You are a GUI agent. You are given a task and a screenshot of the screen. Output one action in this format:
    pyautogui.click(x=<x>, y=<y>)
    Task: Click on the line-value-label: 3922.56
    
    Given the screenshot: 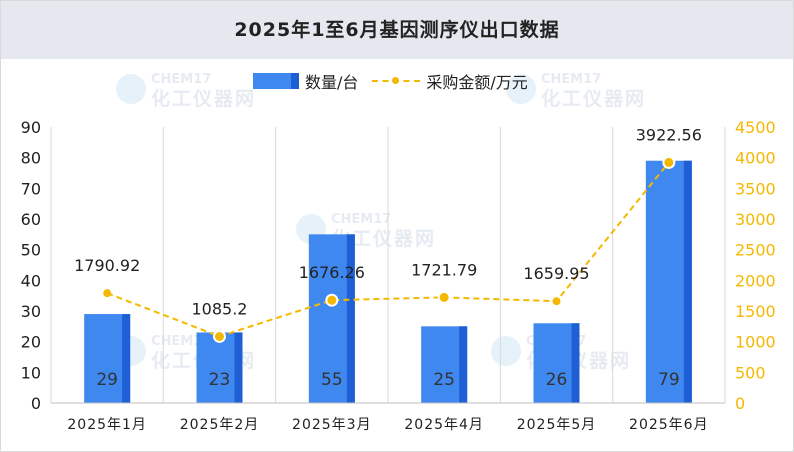 What is the action you would take?
    pyautogui.click(x=669, y=134)
    